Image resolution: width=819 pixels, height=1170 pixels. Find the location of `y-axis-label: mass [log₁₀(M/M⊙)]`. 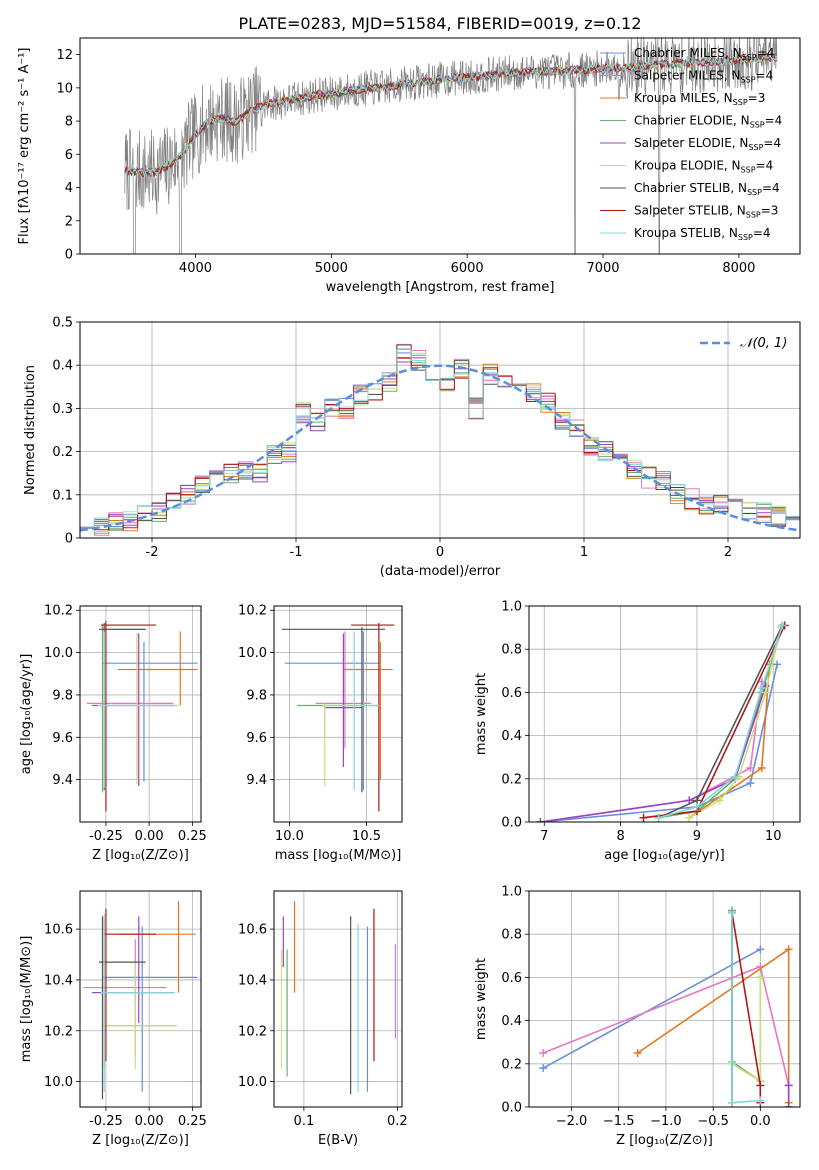

y-axis-label: mass [log₁₀(M/M⊙)] is located at coordinates (26, 999).